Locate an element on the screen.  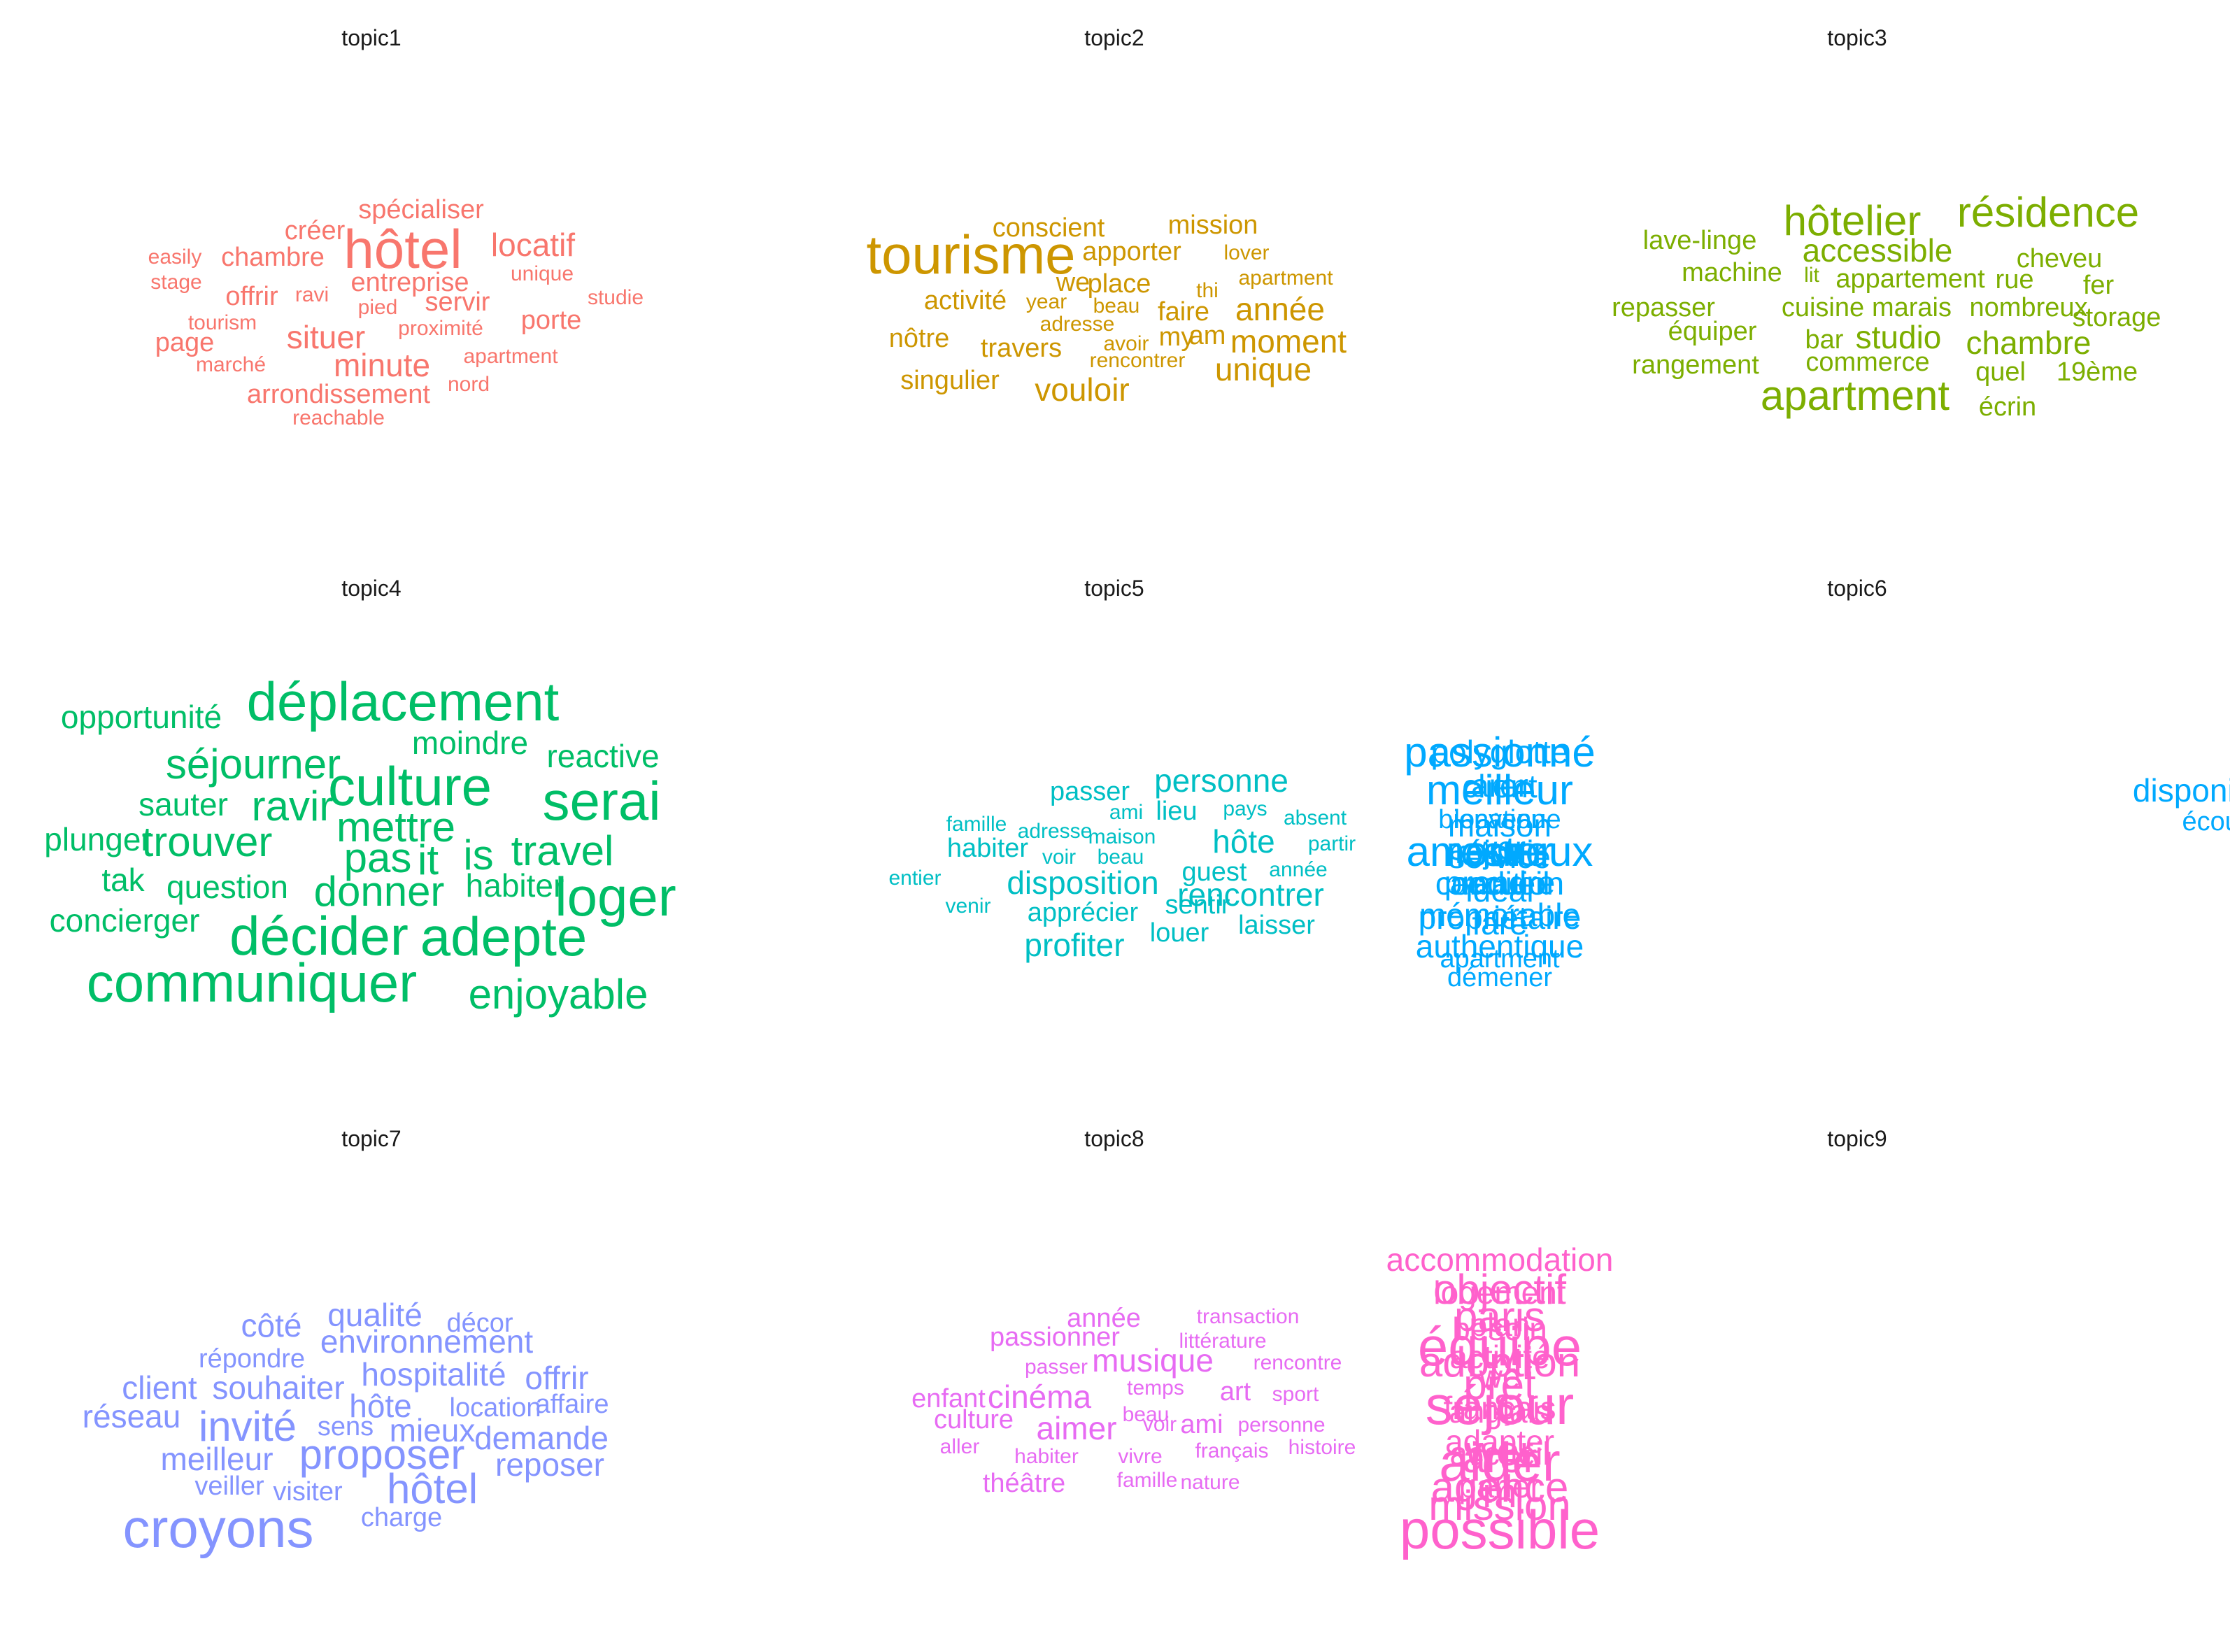
cloud-word: rangement is located at coordinates (1695, 365).